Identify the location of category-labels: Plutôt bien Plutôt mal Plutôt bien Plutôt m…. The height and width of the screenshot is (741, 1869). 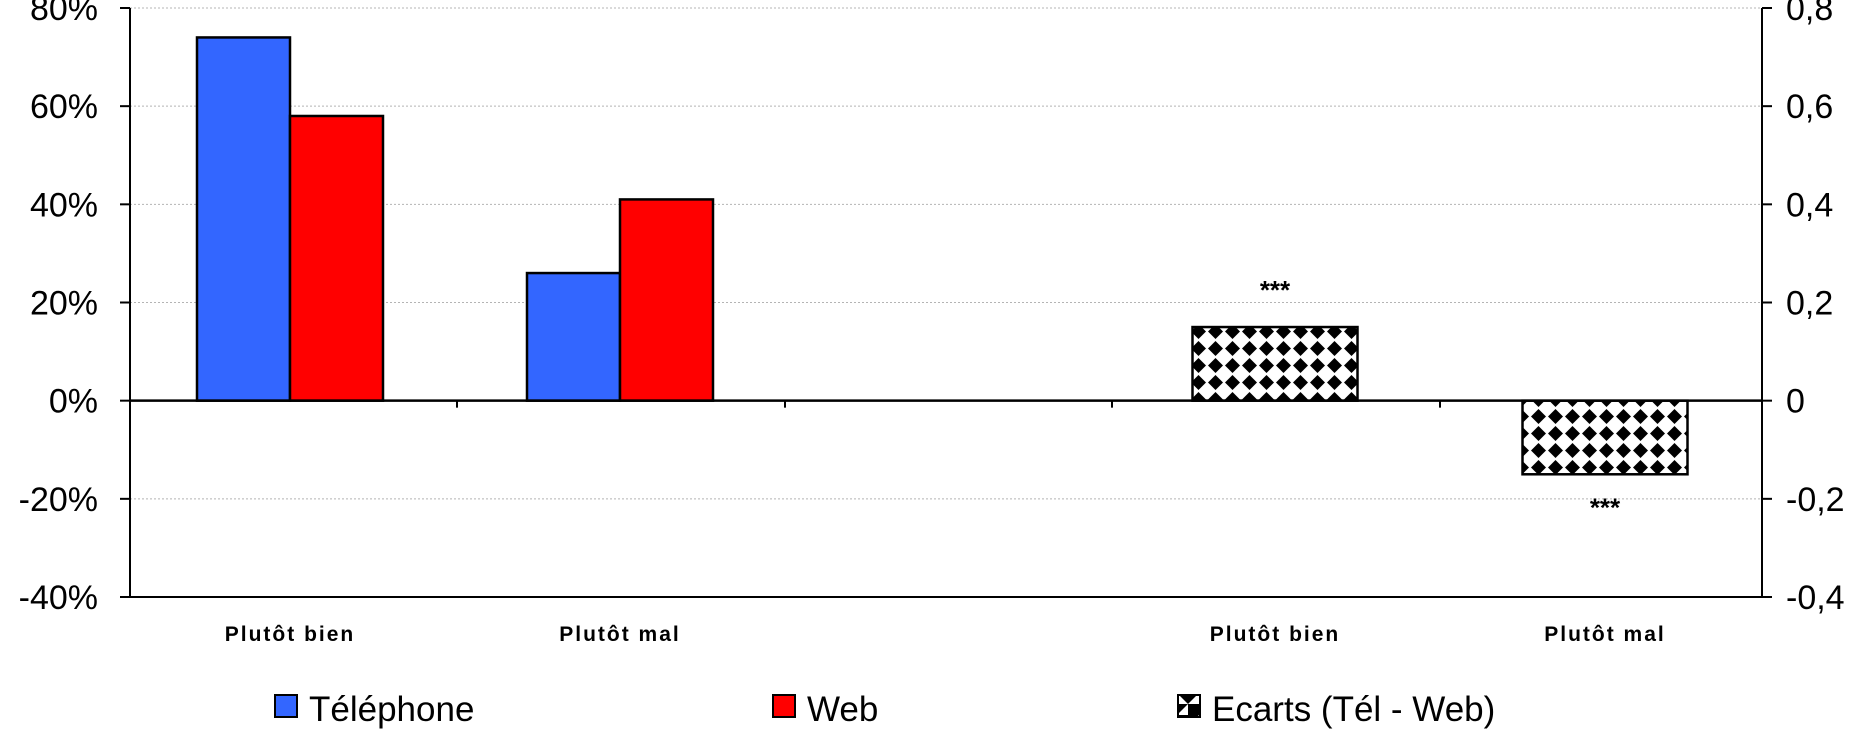
(945, 634).